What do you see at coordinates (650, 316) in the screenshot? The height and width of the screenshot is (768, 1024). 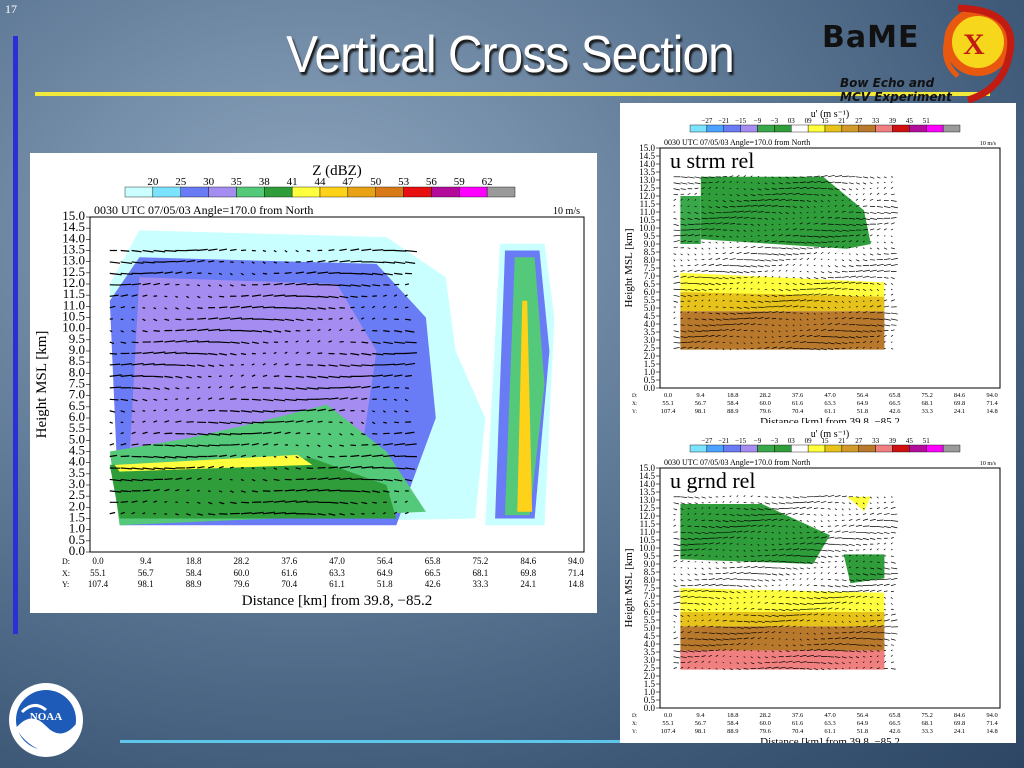 I see `y-tick-label: 4.5` at bounding box center [650, 316].